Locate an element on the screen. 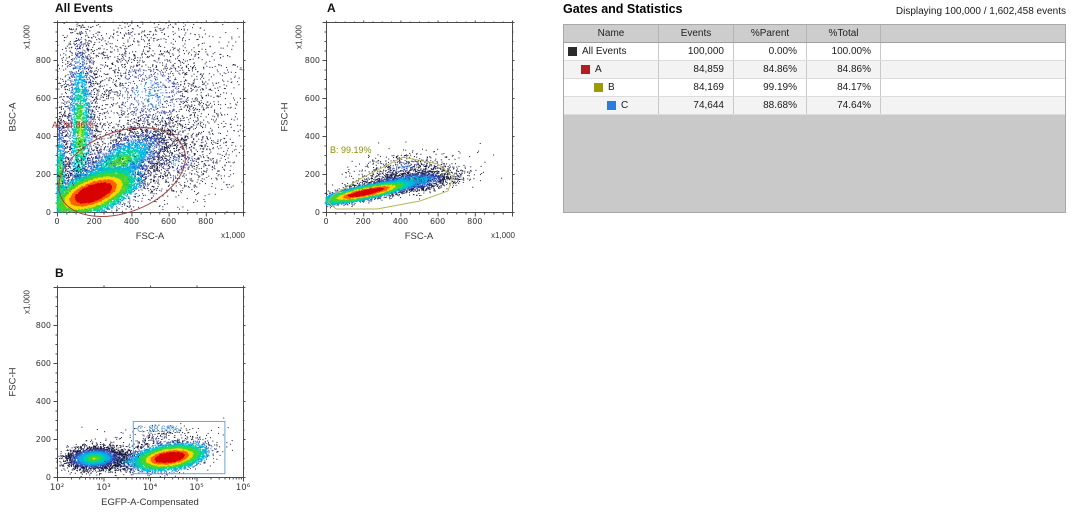 The image size is (1080, 526). all-events-density-plot-canvas is located at coordinates (135, 125).